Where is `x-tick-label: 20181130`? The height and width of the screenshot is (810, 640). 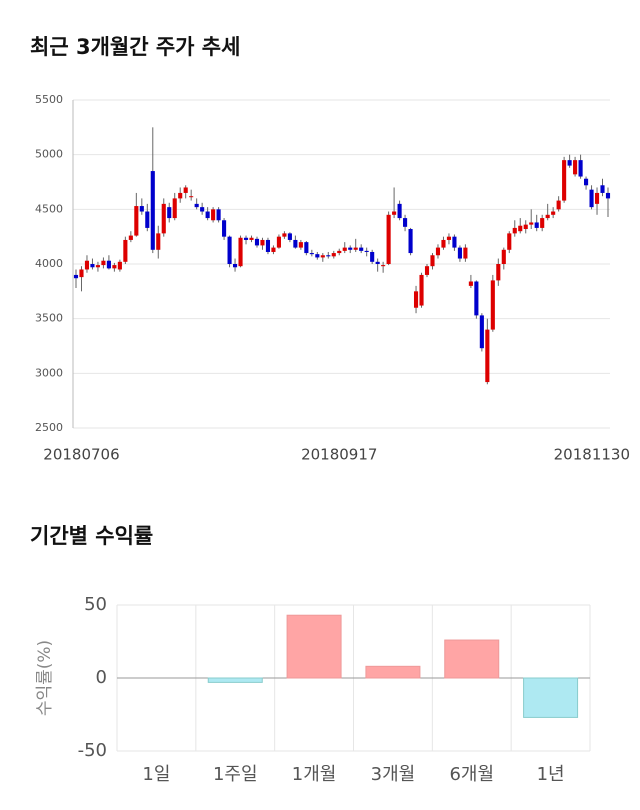
x-tick-label: 20181130 is located at coordinates (592, 455).